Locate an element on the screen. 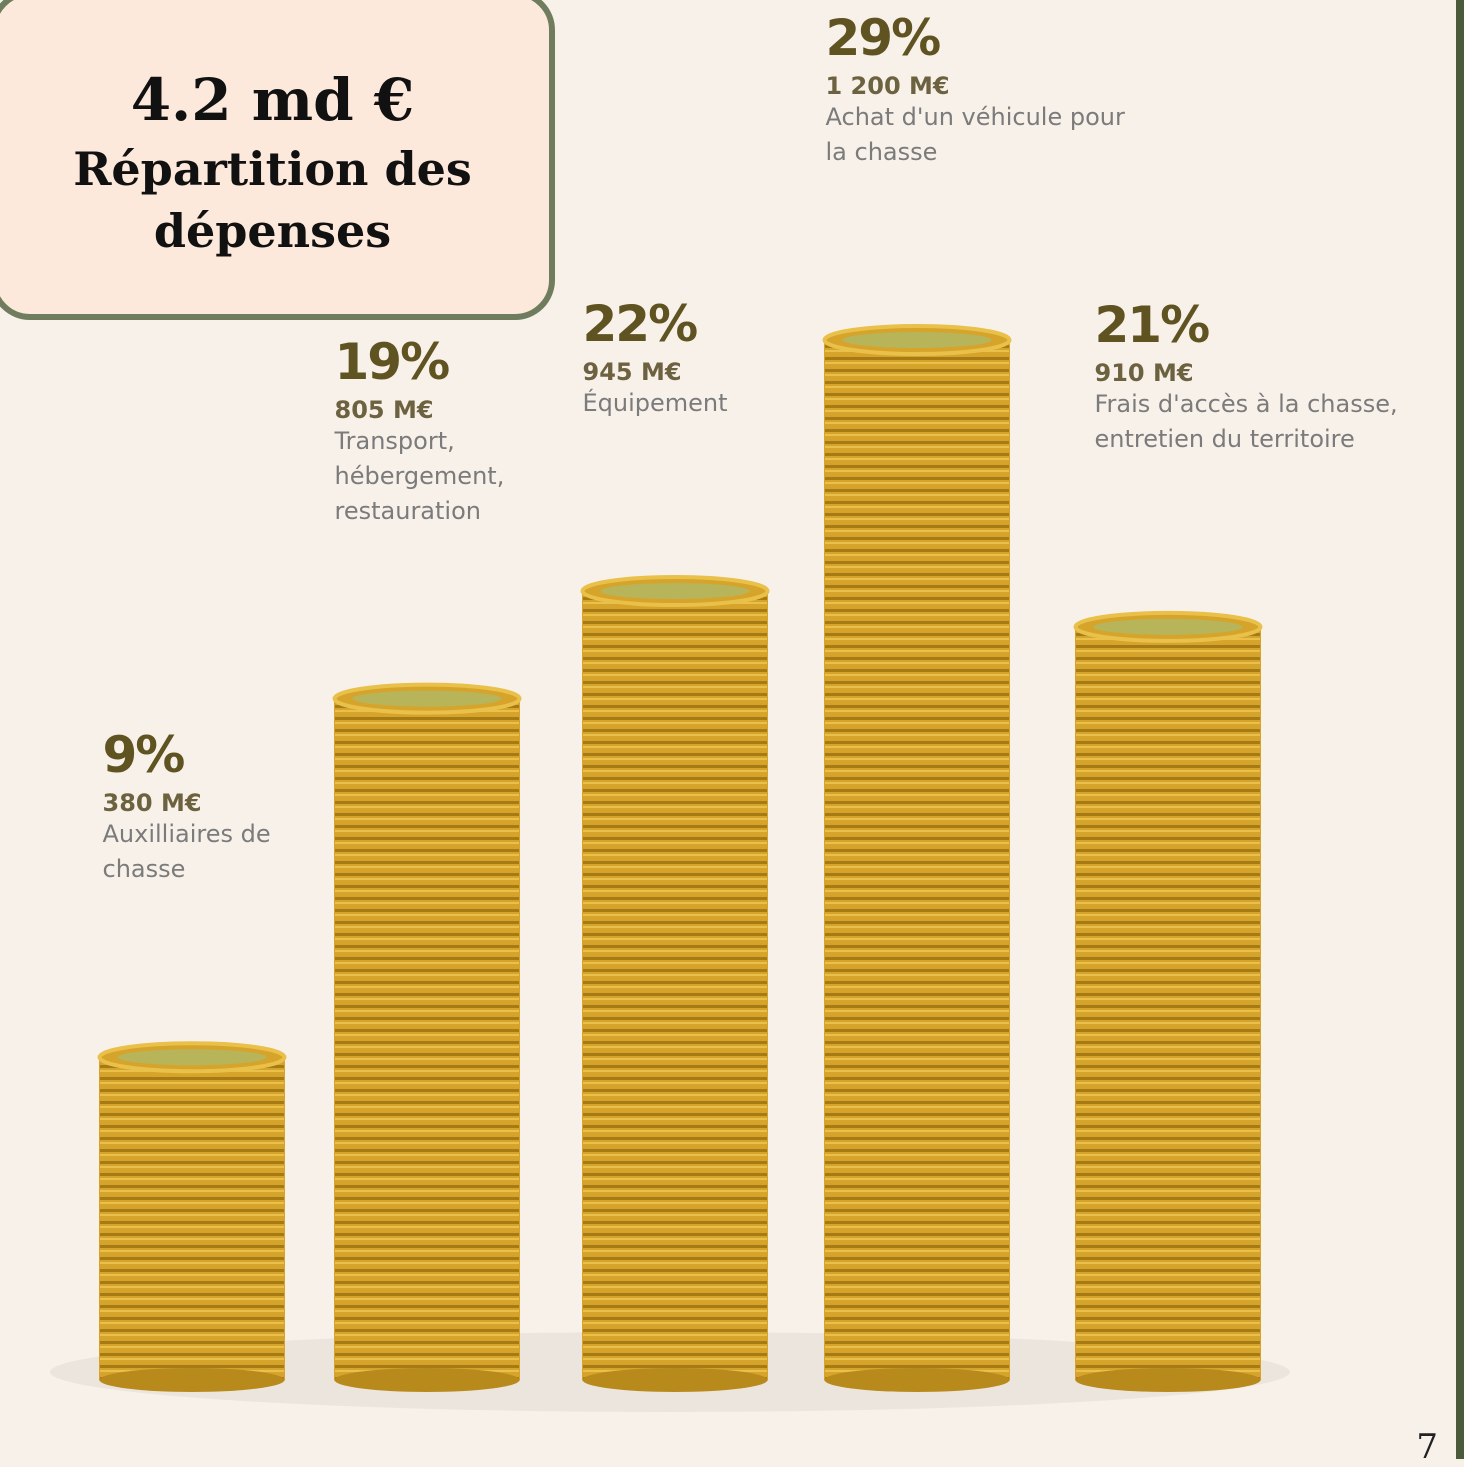  amount-label: 380 M€ is located at coordinates (198, 803).